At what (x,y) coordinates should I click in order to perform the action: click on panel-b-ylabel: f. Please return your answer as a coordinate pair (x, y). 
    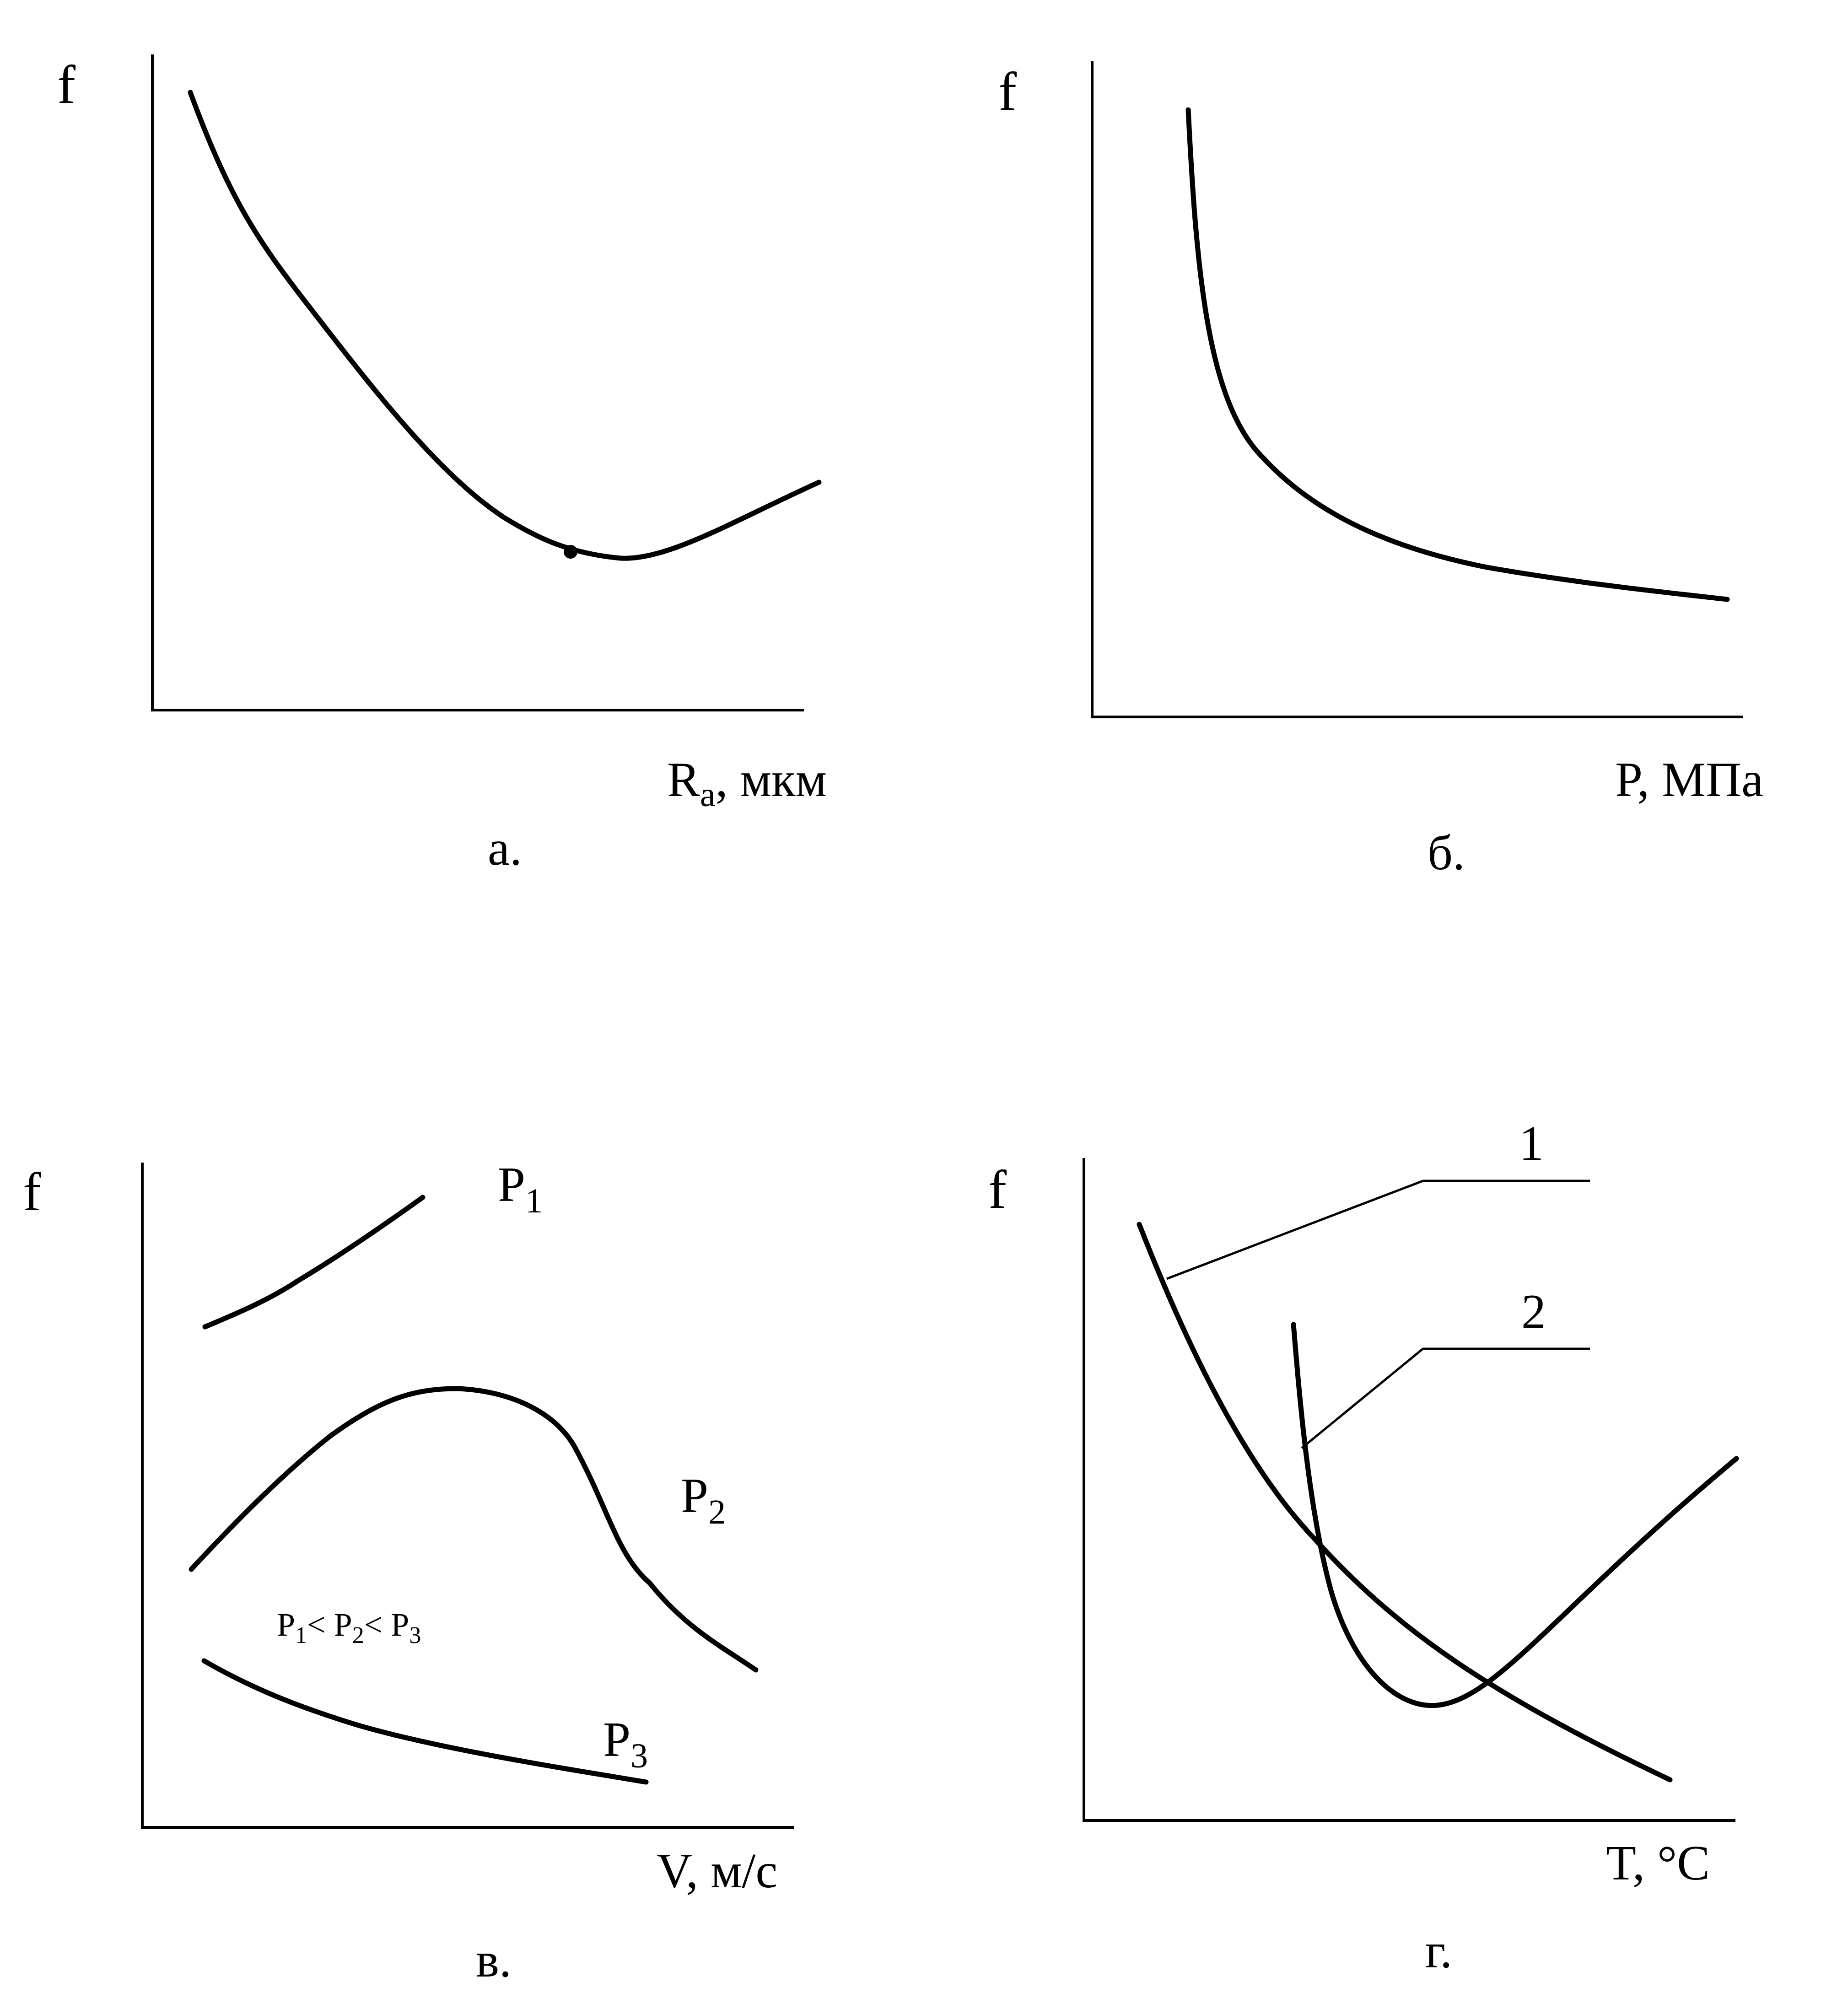
    Looking at the image, I should click on (1007, 91).